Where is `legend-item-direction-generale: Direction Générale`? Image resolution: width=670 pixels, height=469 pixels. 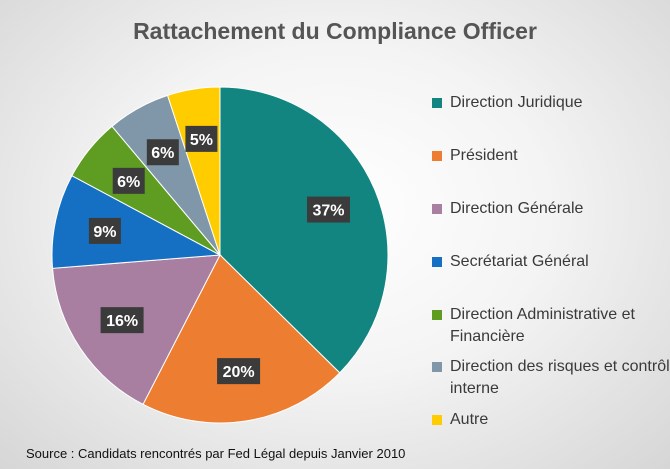 legend-item-direction-generale: Direction Générale is located at coordinates (550, 209).